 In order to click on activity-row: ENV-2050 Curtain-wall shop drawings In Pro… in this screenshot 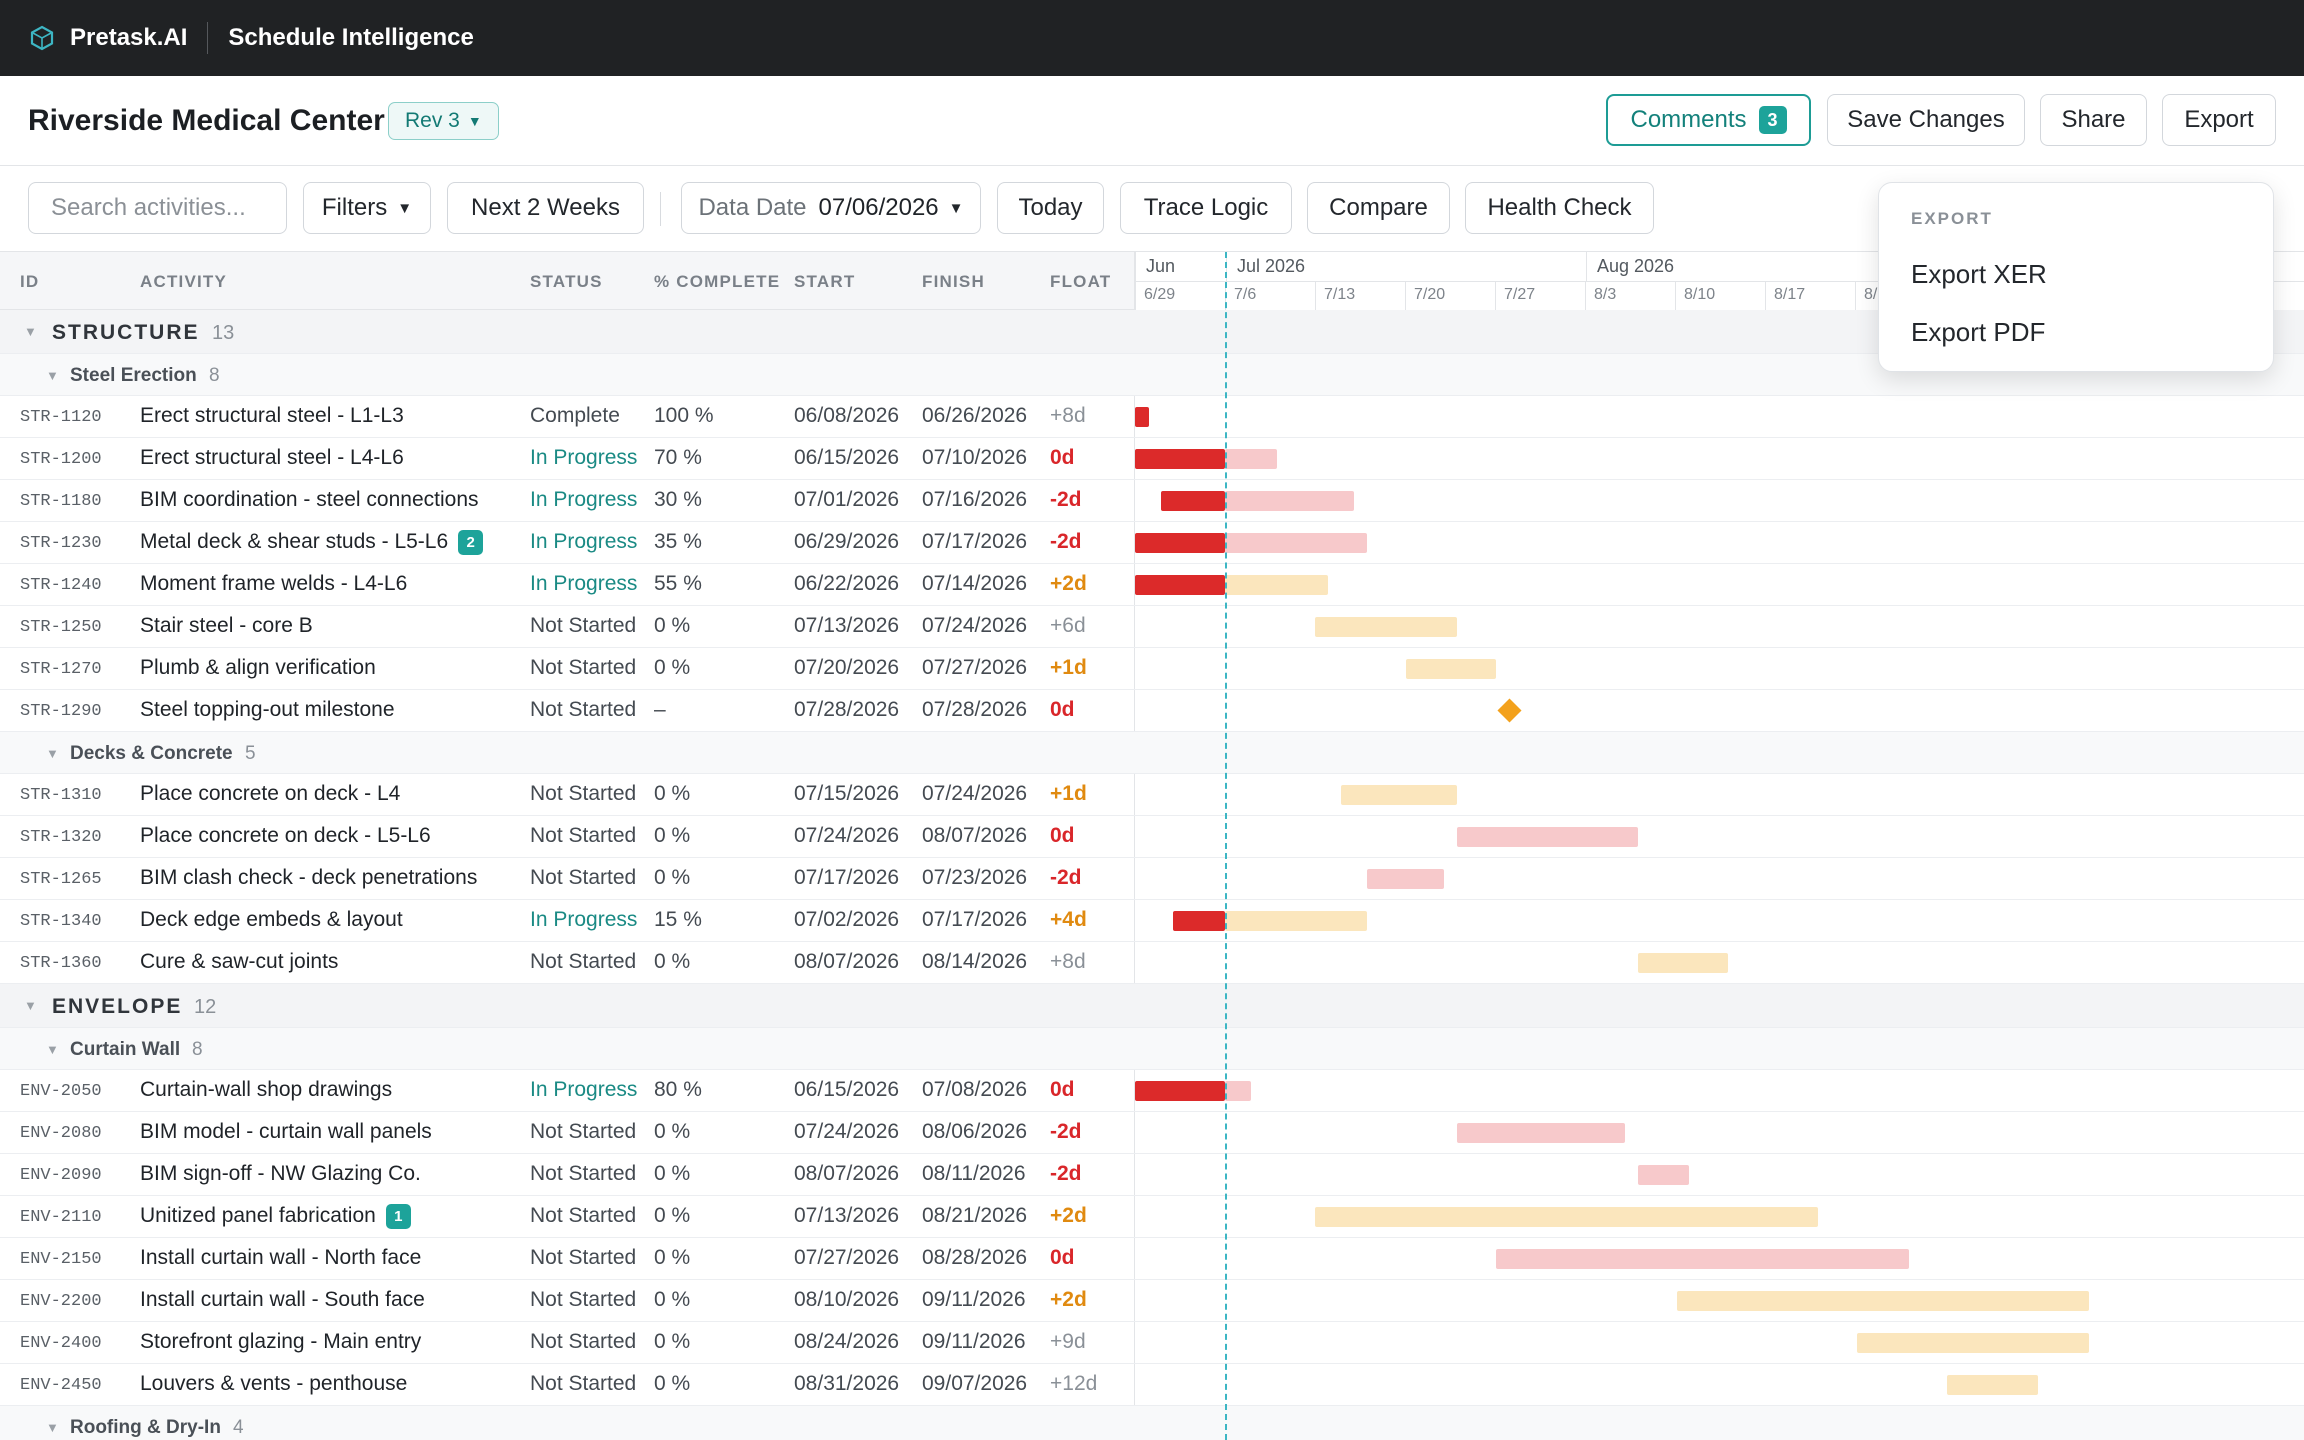, I will do `click(1152, 1091)`.